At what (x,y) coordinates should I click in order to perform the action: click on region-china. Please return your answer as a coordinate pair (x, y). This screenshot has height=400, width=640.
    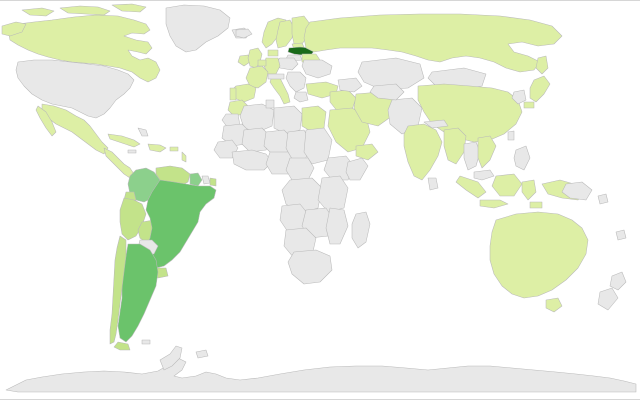
    Looking at the image, I should click on (470, 113).